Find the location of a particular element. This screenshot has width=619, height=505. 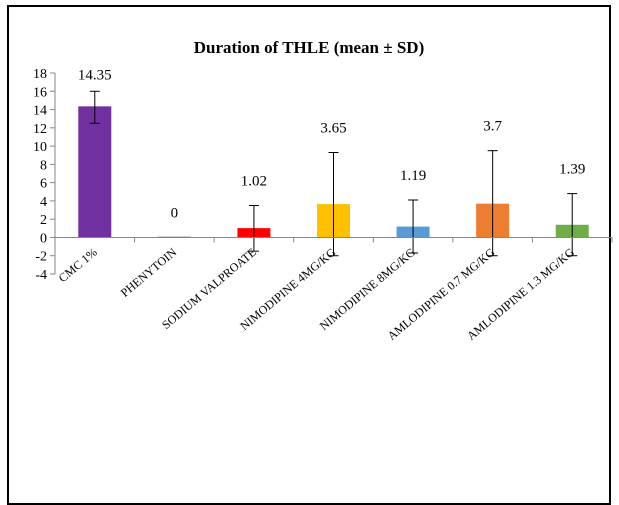

data-label: 1.02 is located at coordinates (254, 181).